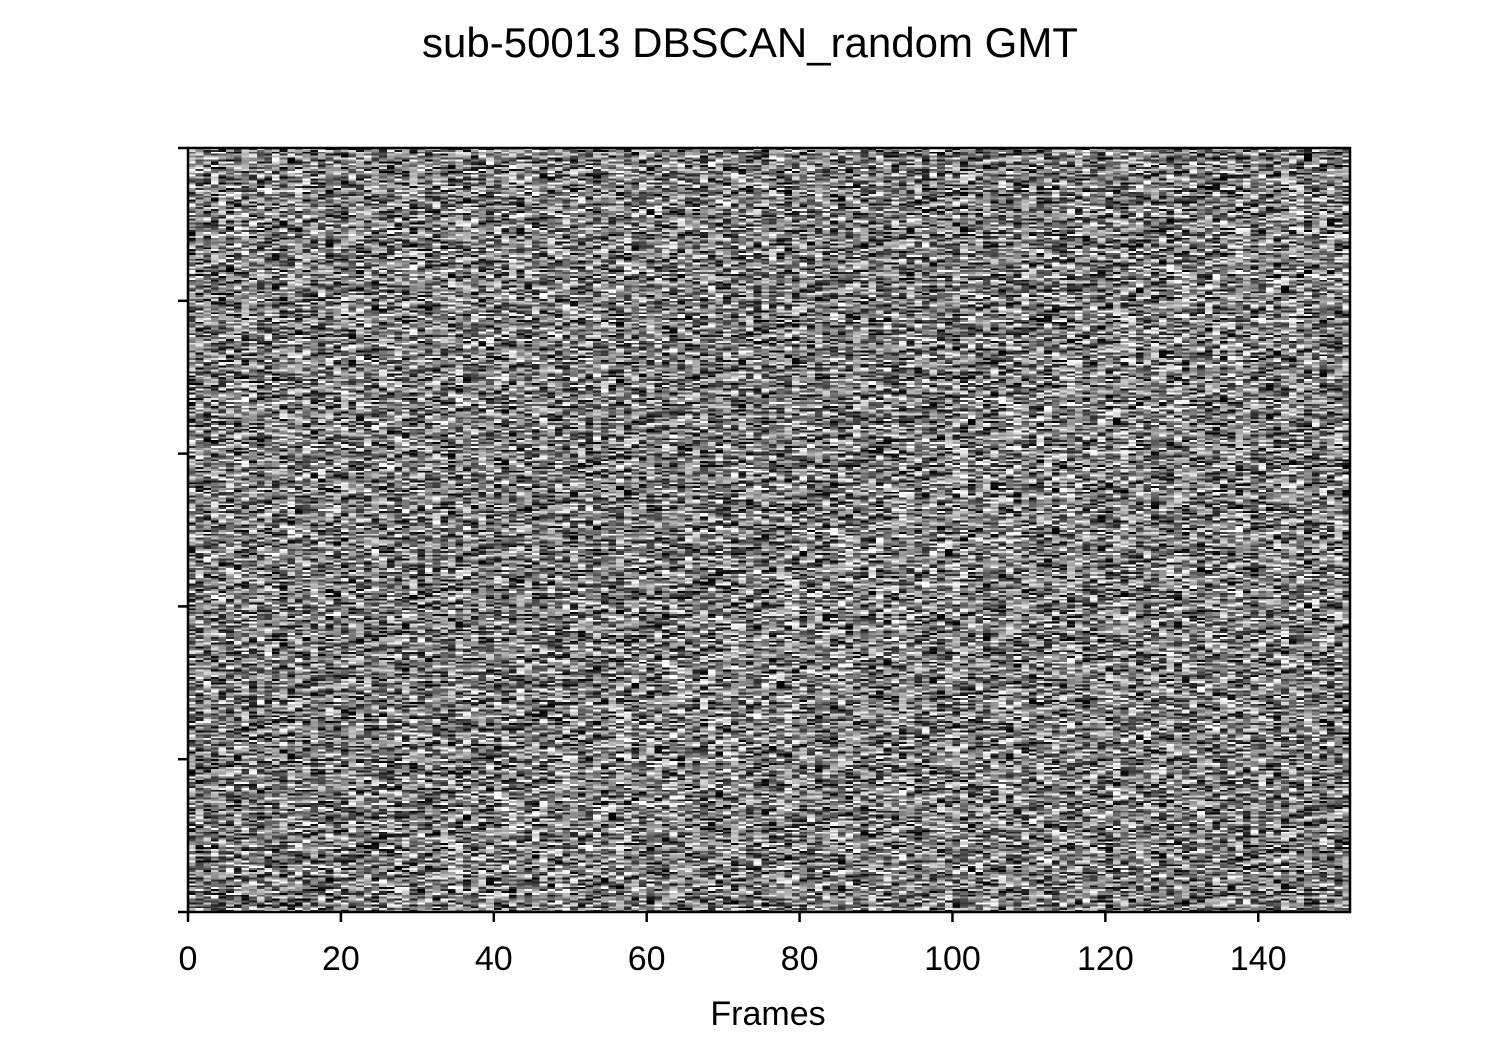 The image size is (1500, 1050). I want to click on x-tick-label: 140, so click(1258, 959).